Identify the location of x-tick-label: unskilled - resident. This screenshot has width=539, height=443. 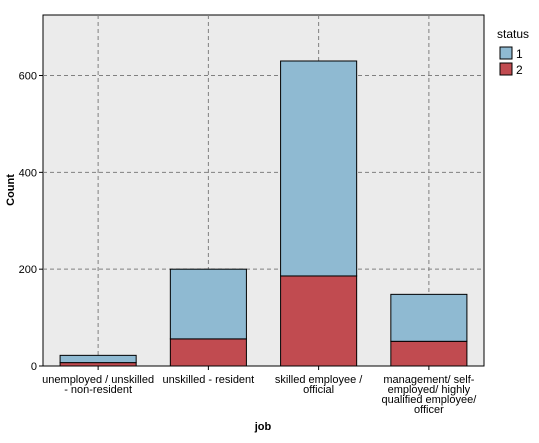
(209, 380).